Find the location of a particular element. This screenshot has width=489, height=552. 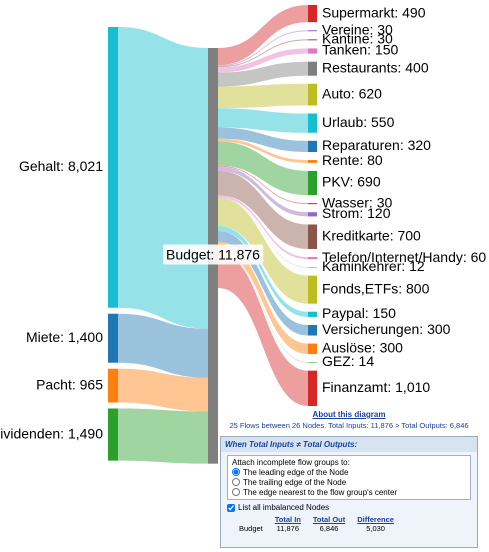

col-header: Total In is located at coordinates (287, 519).